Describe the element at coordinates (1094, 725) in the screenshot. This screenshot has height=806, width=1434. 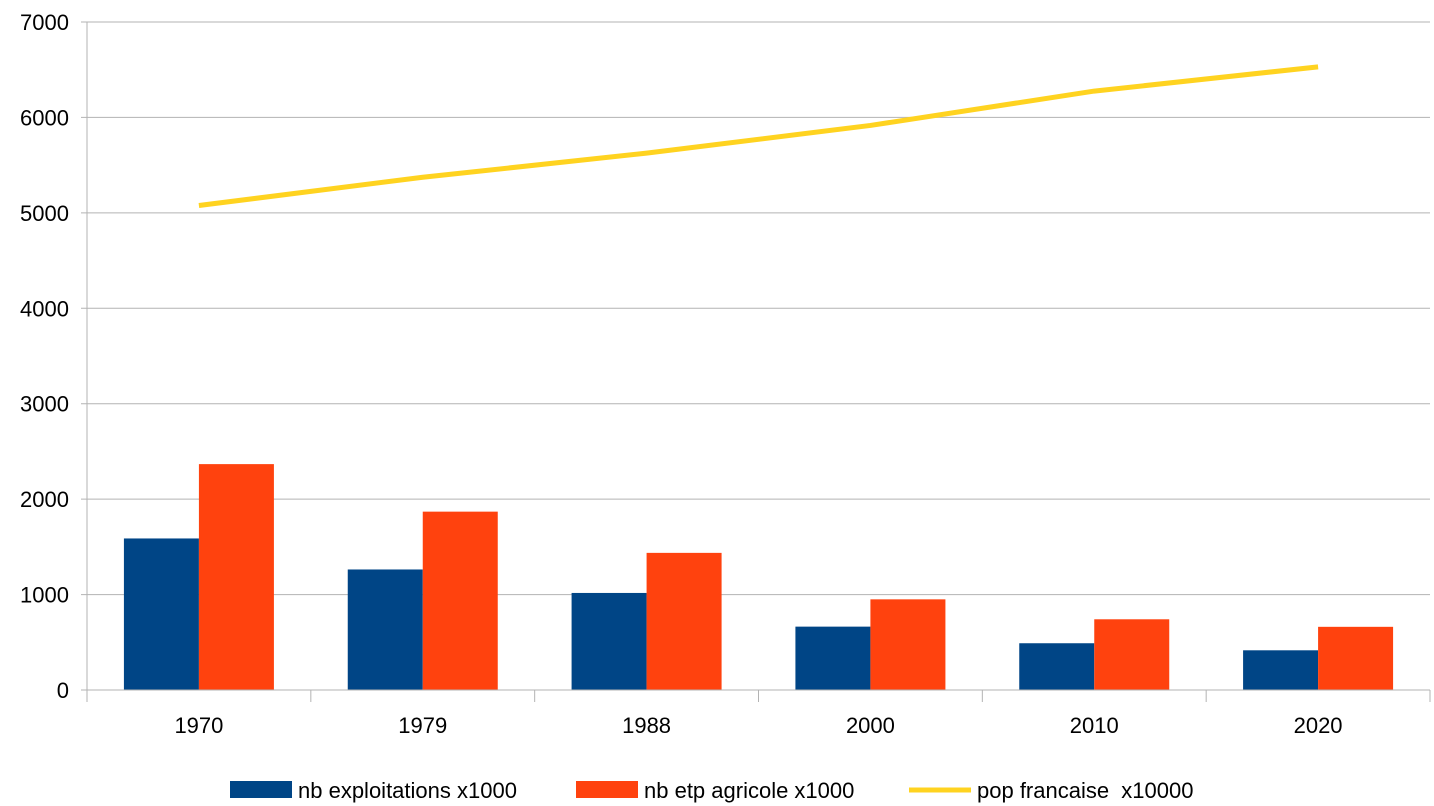
I see `x-tick-label: 2010` at that location.